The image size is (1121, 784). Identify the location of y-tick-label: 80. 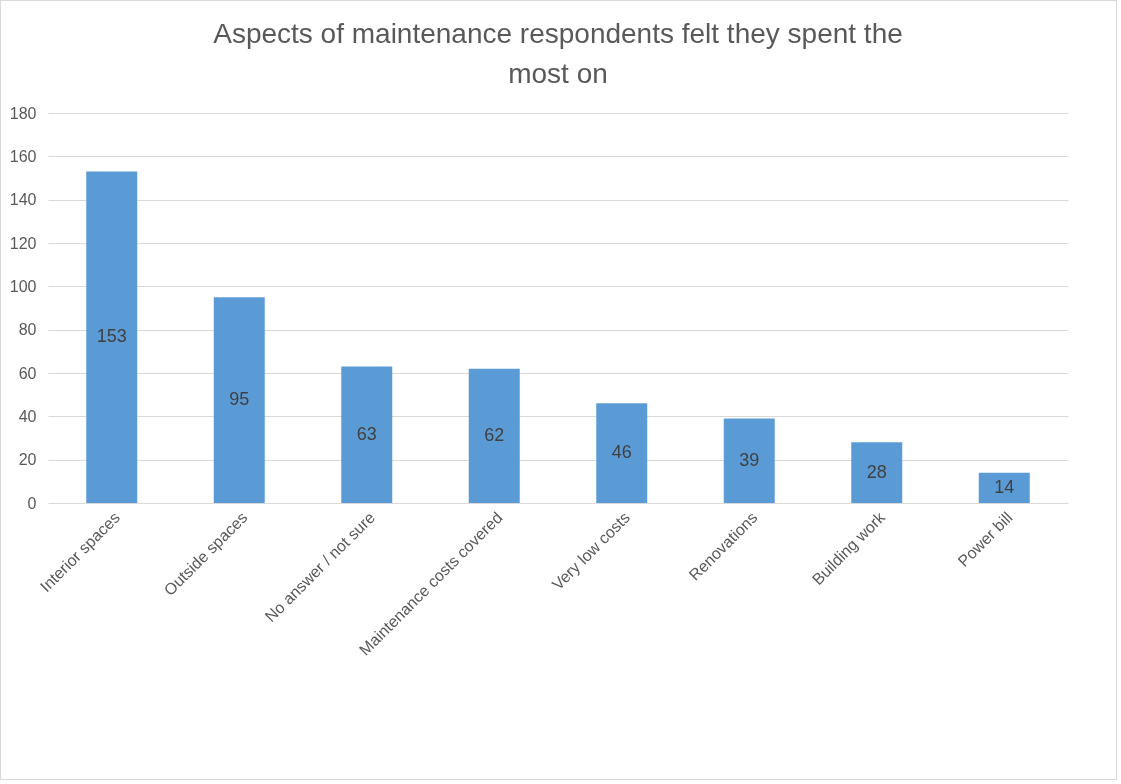
(27, 330).